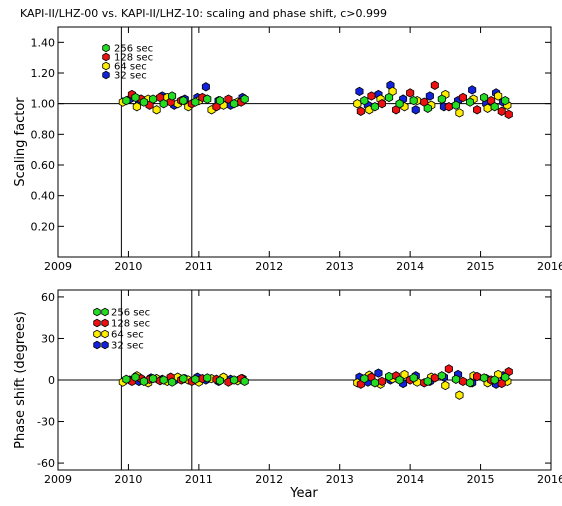 This screenshot has height=506, width=562. Describe the element at coordinates (43, 196) in the screenshot. I see `y-tick-label: 0.40` at that location.